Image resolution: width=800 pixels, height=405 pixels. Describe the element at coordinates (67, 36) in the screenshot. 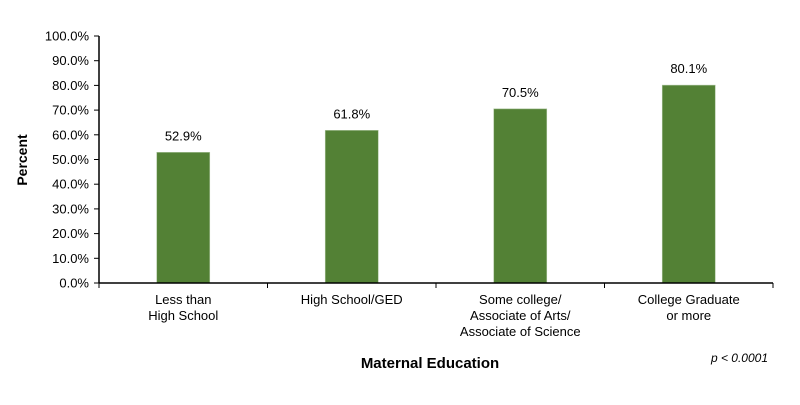

I see `y-tick-label: 100.0%` at that location.